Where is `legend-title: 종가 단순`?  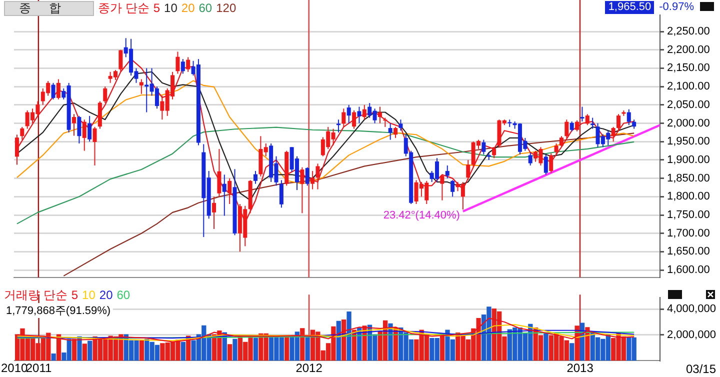
legend-title: 종가 단순 is located at coordinates (124, 8).